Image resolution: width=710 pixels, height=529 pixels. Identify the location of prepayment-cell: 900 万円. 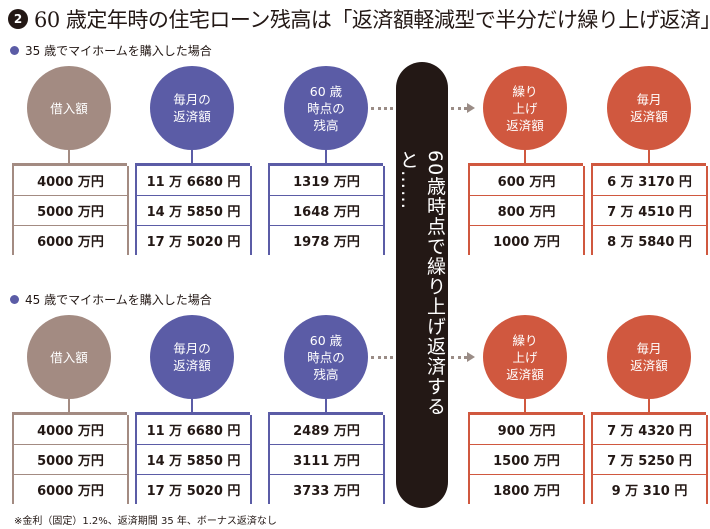
(526, 430).